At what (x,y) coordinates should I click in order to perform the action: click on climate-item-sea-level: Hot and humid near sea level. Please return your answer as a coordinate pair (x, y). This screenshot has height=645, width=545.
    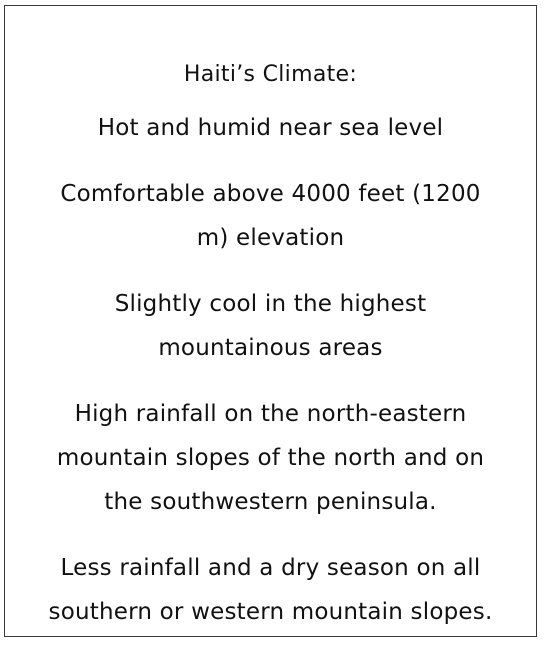
    Looking at the image, I should click on (270, 128).